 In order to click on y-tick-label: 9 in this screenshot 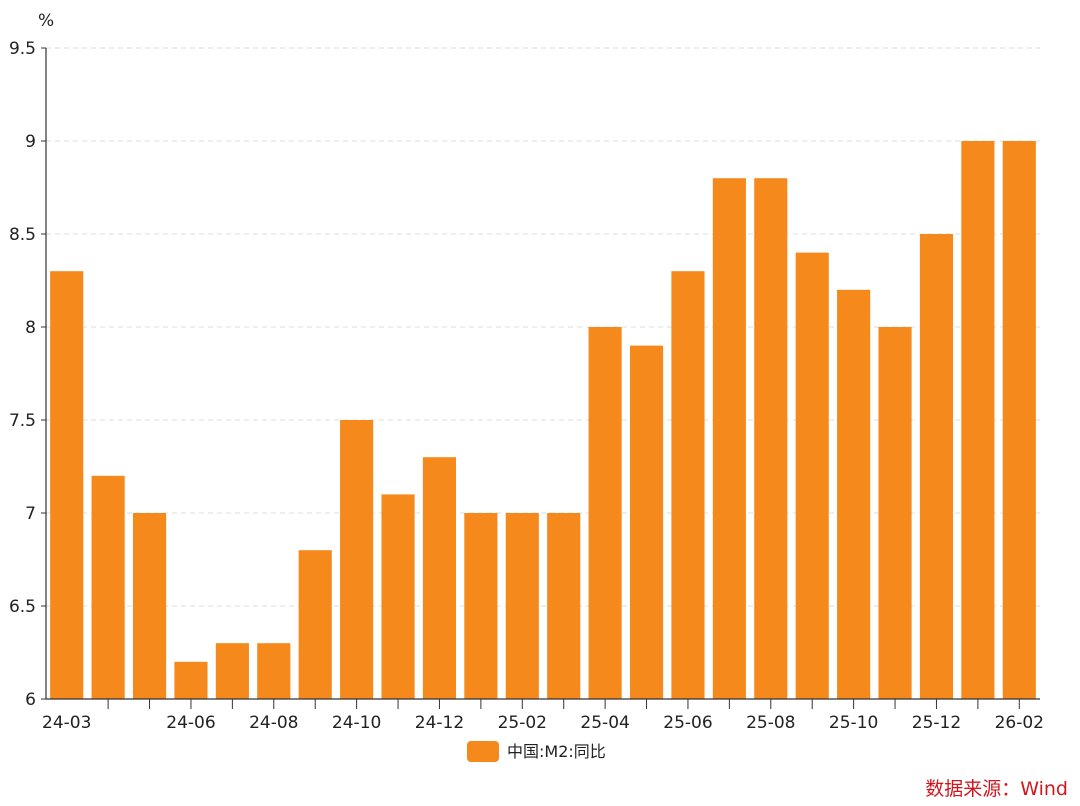, I will do `click(30, 142)`.